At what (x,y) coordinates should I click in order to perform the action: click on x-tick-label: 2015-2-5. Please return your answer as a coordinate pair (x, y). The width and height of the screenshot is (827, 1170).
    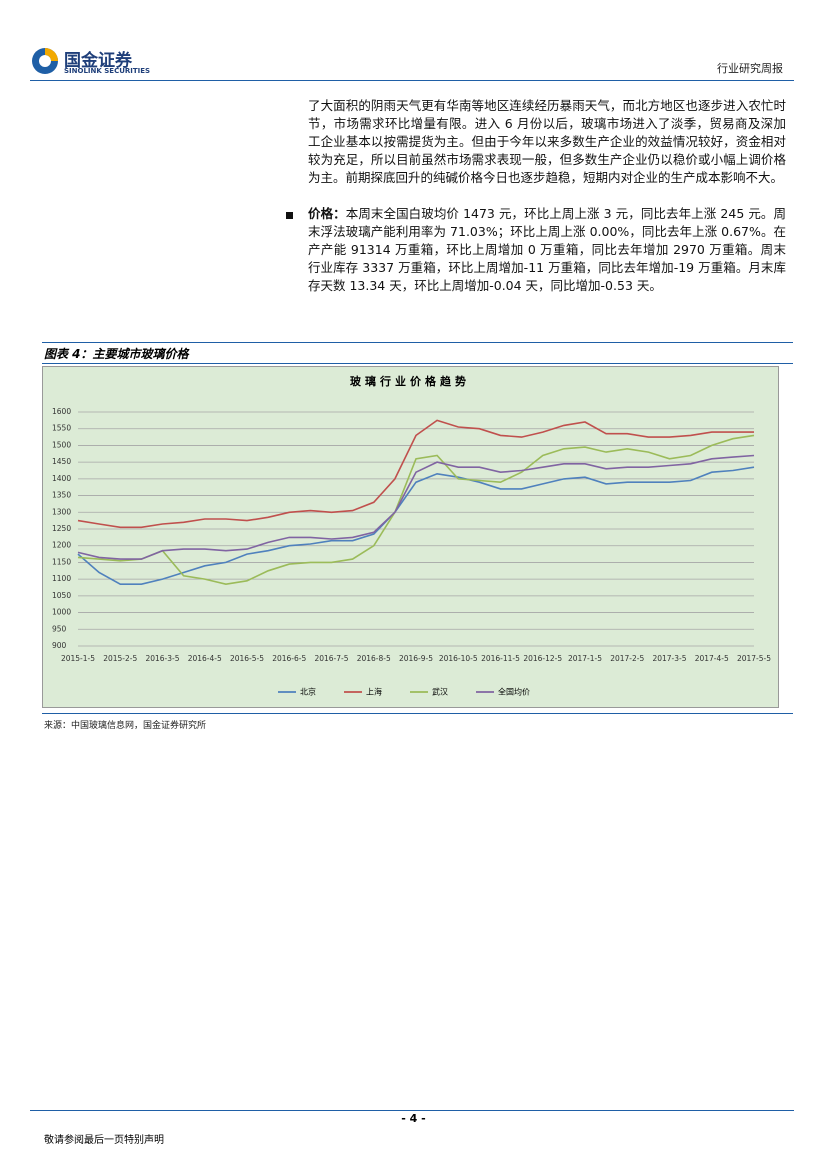
    Looking at the image, I should click on (120, 658).